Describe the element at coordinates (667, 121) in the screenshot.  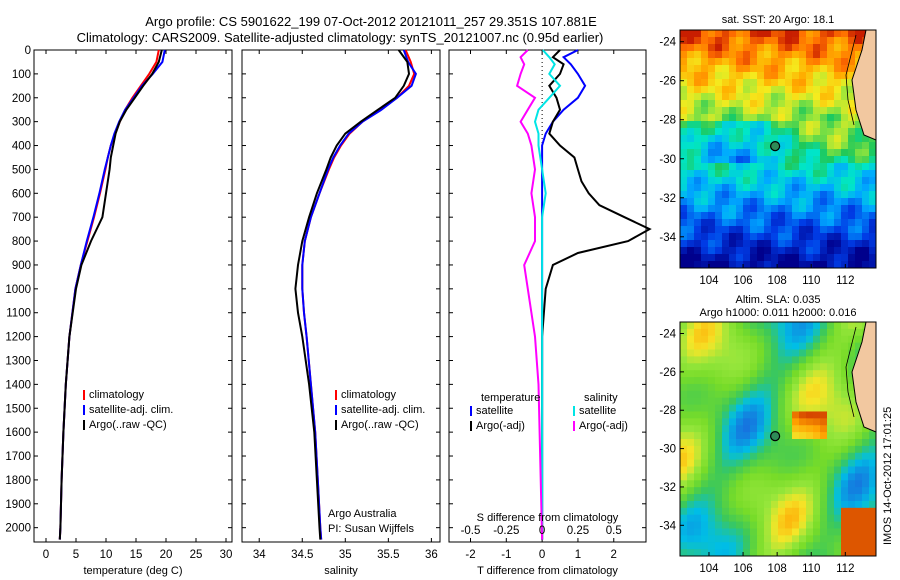
I see `y-tick-label: -28` at that location.